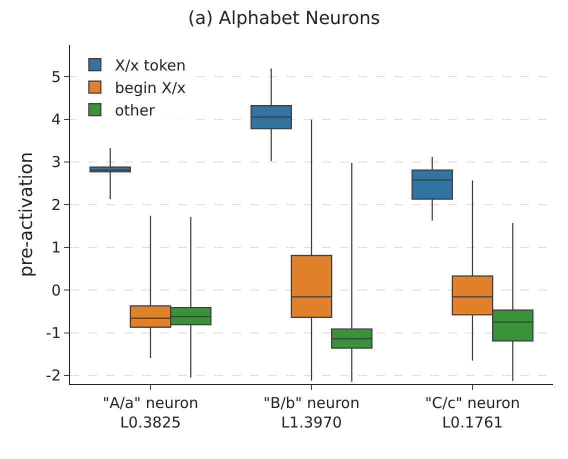  I want to click on chart-title: (a) Alphabet Neurons, so click(284, 19).